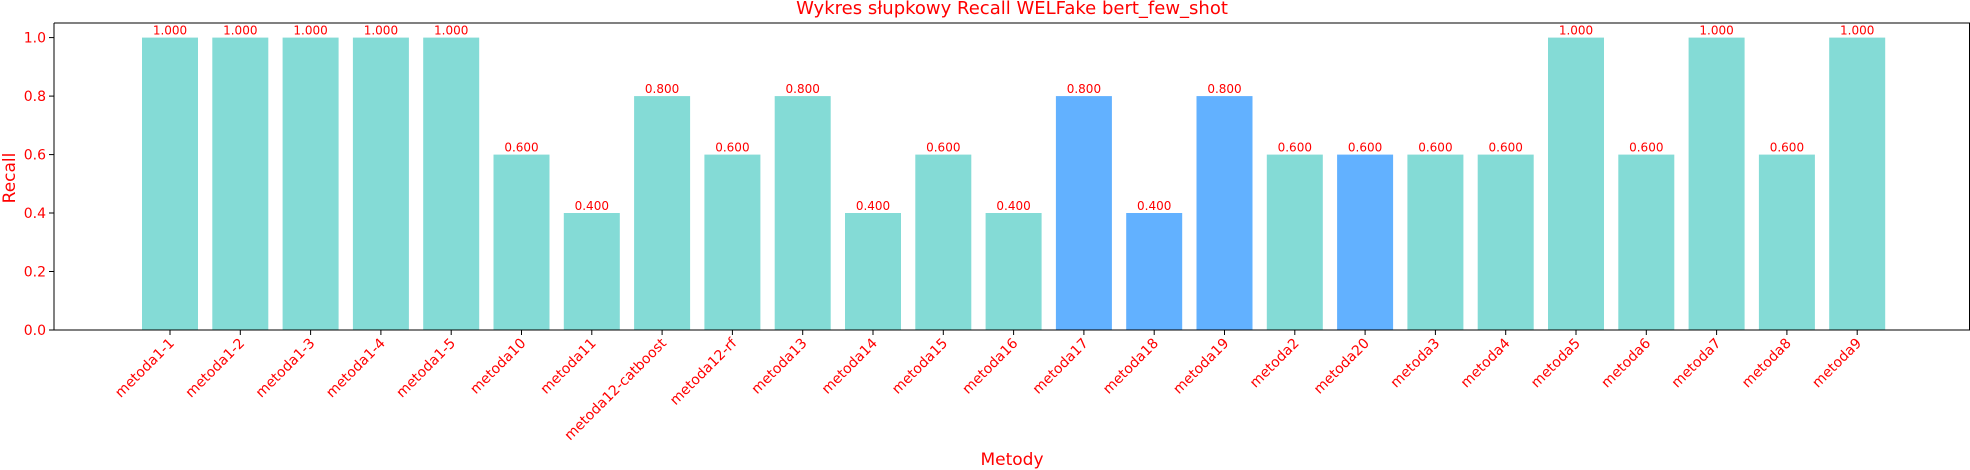 The height and width of the screenshot is (470, 1970). What do you see at coordinates (1154, 271) in the screenshot?
I see `bar-metoda18` at bounding box center [1154, 271].